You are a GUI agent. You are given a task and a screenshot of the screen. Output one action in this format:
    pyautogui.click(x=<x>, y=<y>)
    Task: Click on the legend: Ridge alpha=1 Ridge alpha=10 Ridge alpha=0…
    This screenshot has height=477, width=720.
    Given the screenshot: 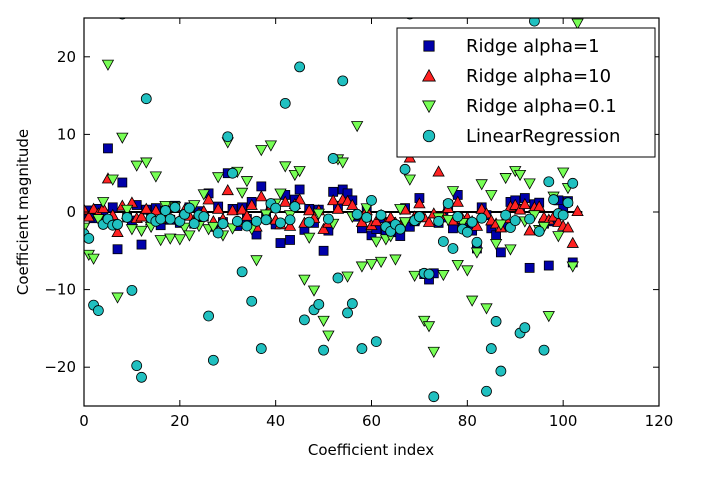 What is the action you would take?
    pyautogui.click(x=526, y=92)
    